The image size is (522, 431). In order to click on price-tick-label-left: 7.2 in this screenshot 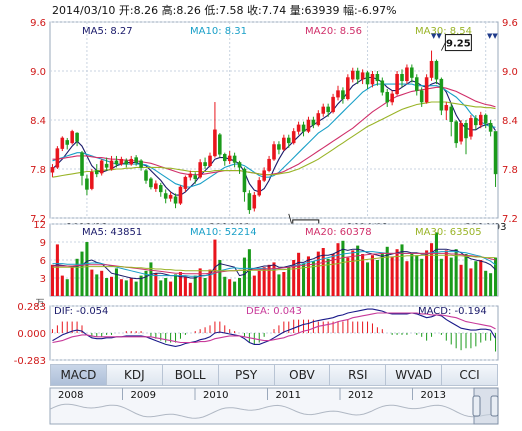, I will do `click(38, 219)`.